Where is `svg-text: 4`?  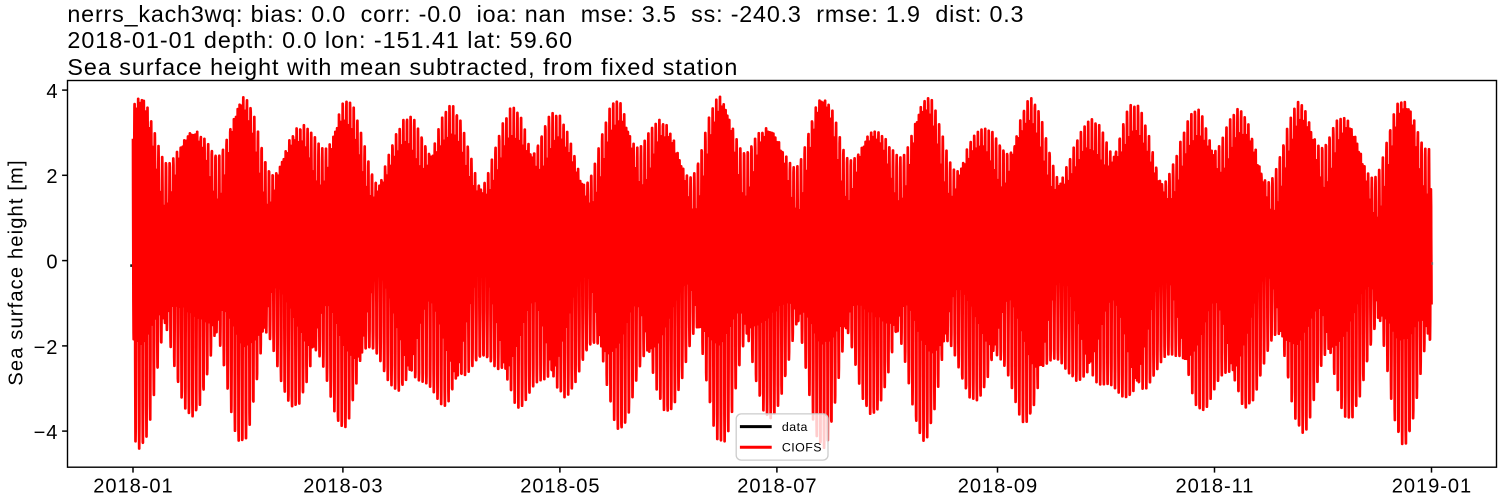 svg-text: 4 is located at coordinates (52, 92).